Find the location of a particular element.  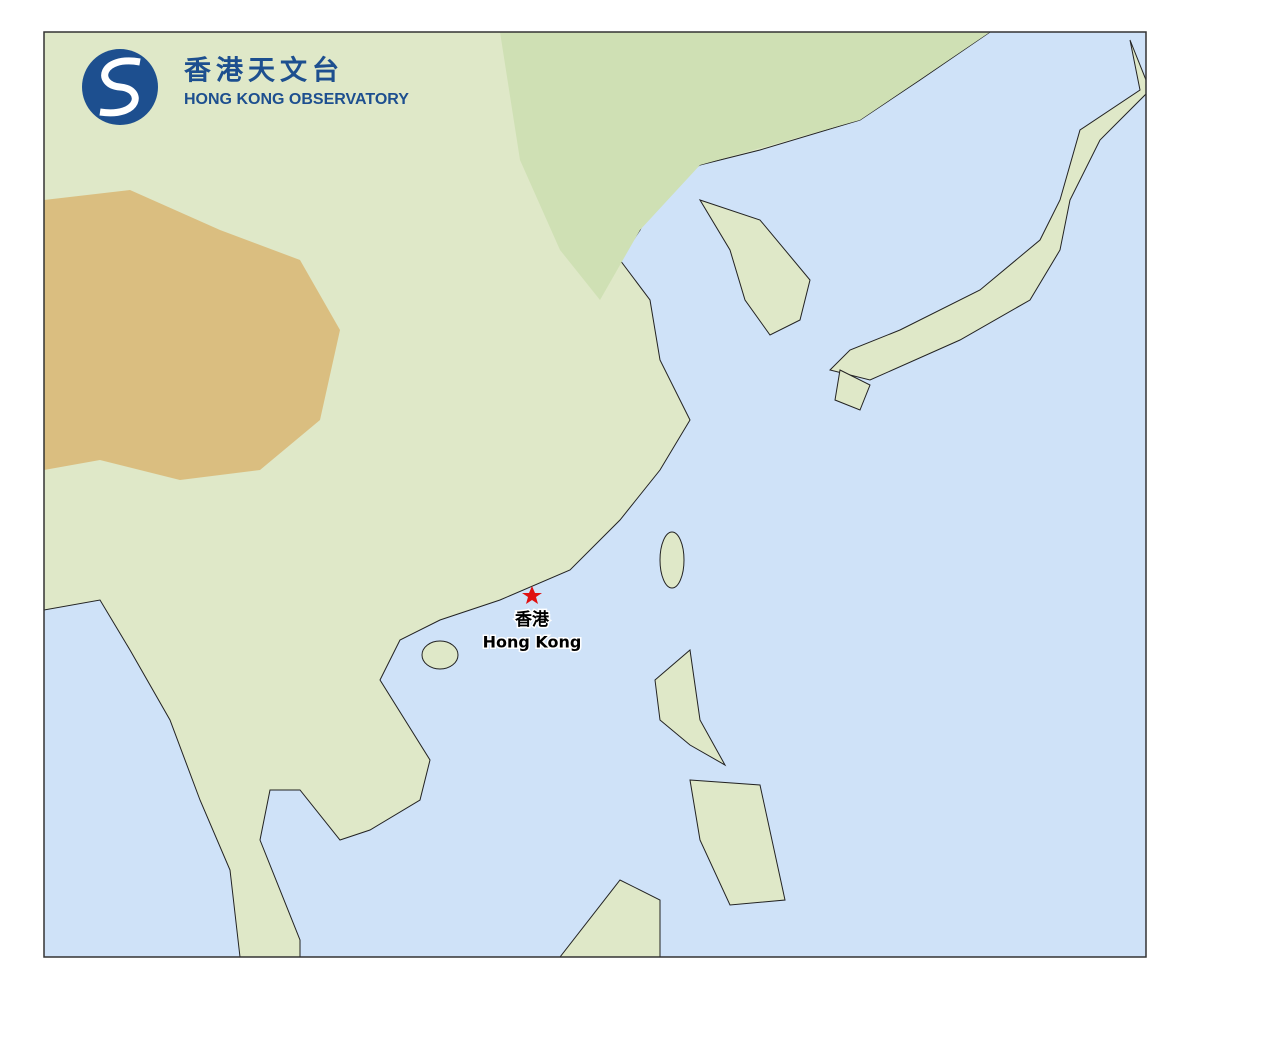

southern-philippines is located at coordinates (737, 842).